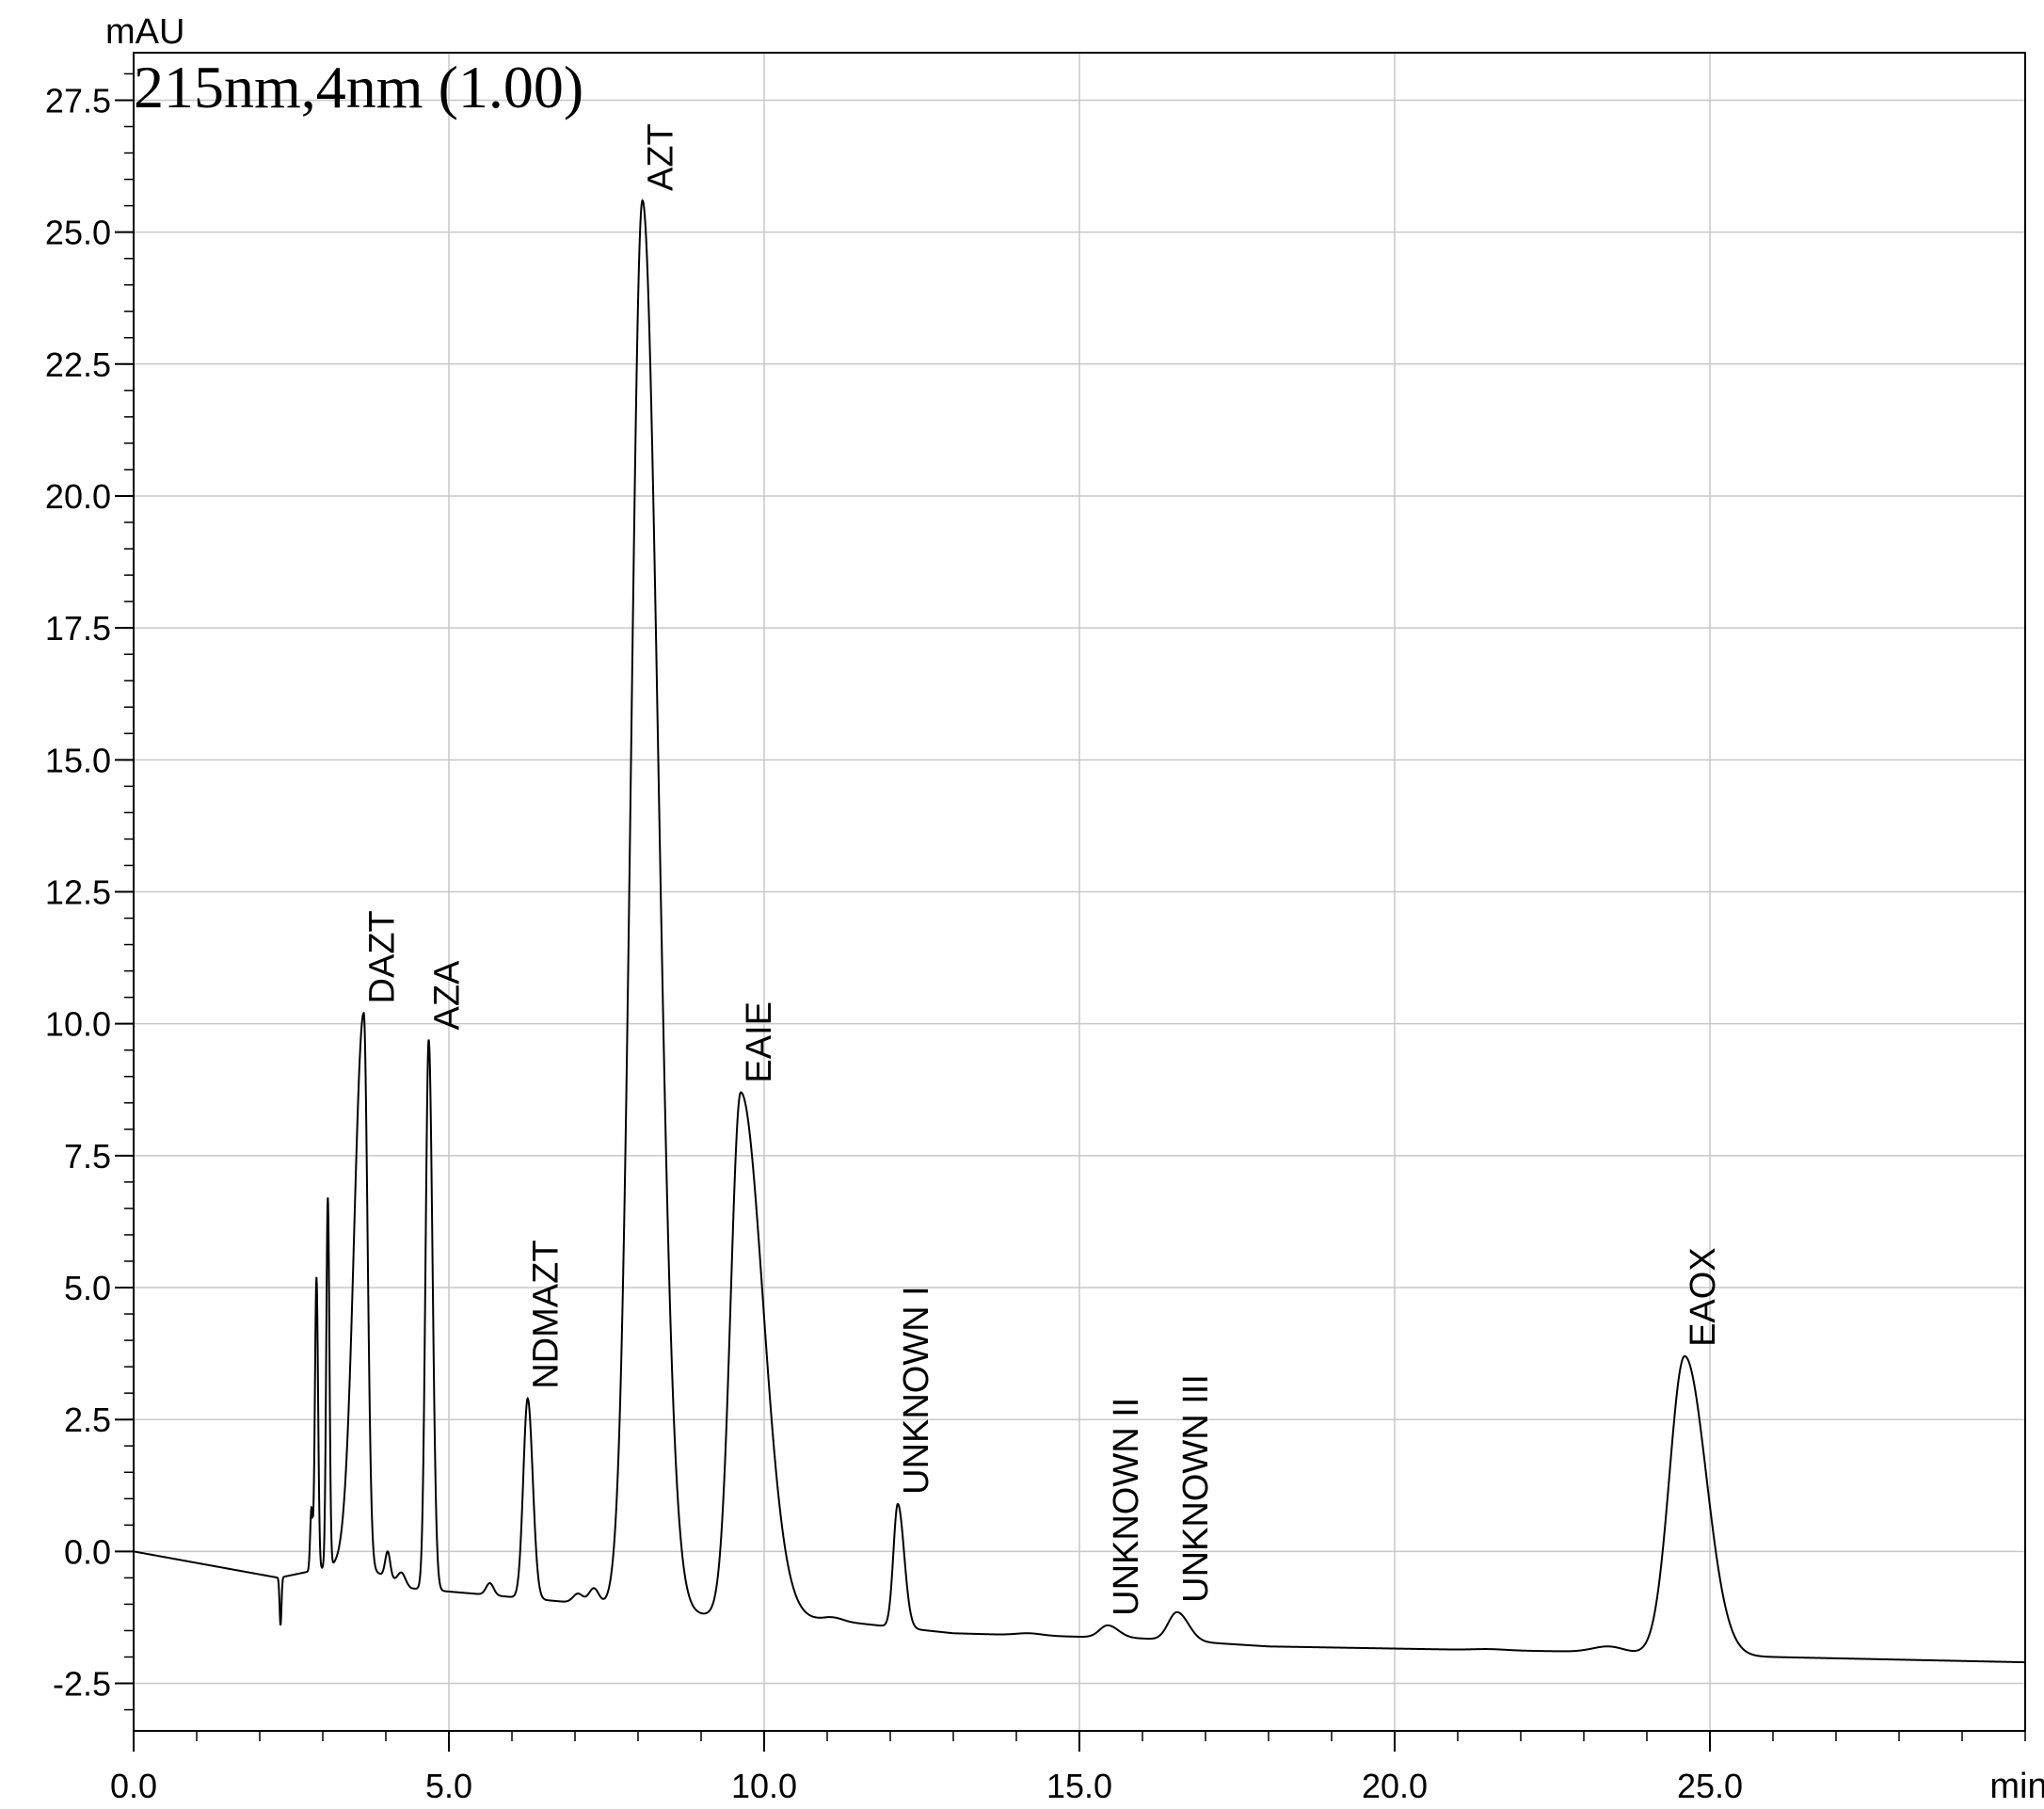 The width and height of the screenshot is (2044, 1809). I want to click on x-axis-unit-label: min, so click(2017, 1787).